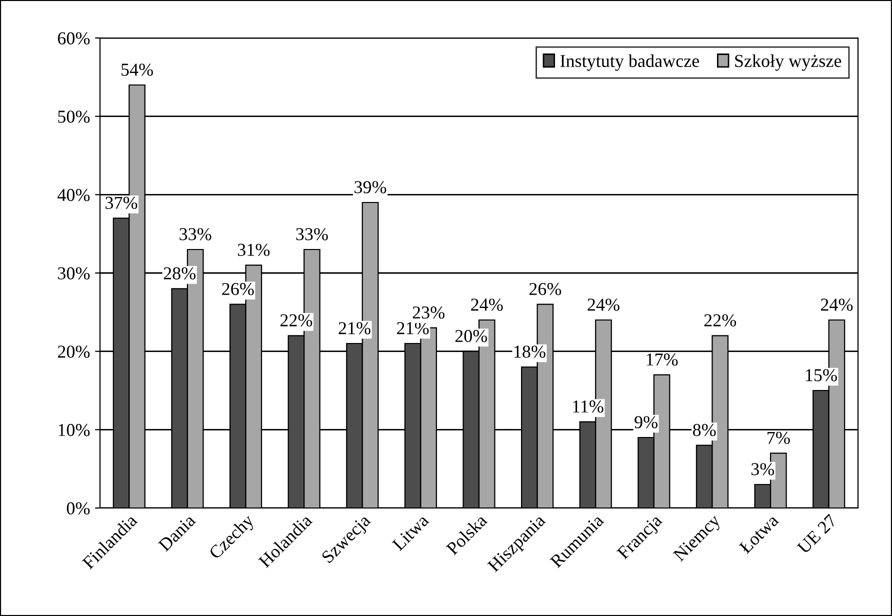  I want to click on data-label: 31%, so click(254, 250).